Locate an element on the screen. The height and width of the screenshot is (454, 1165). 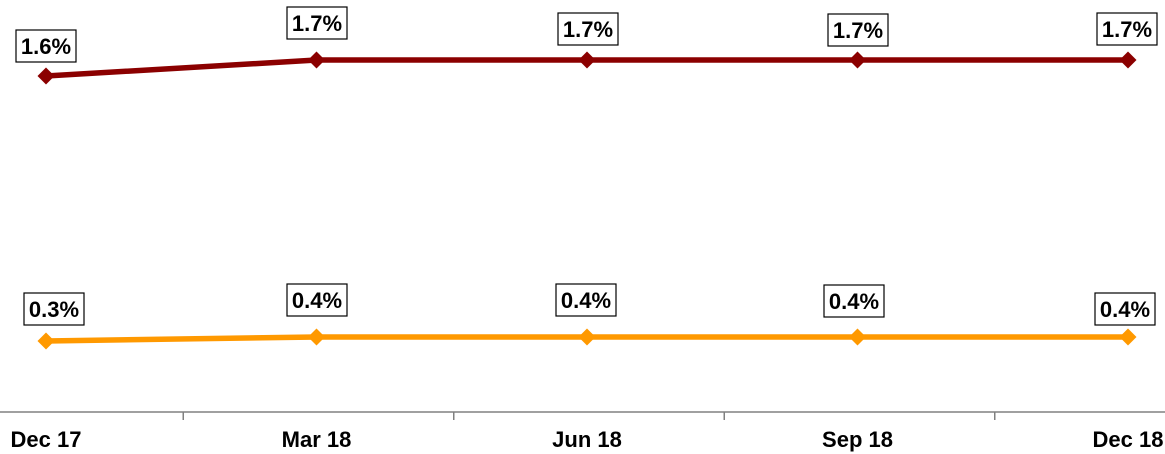
data-label: 0.3% is located at coordinates (54, 309).